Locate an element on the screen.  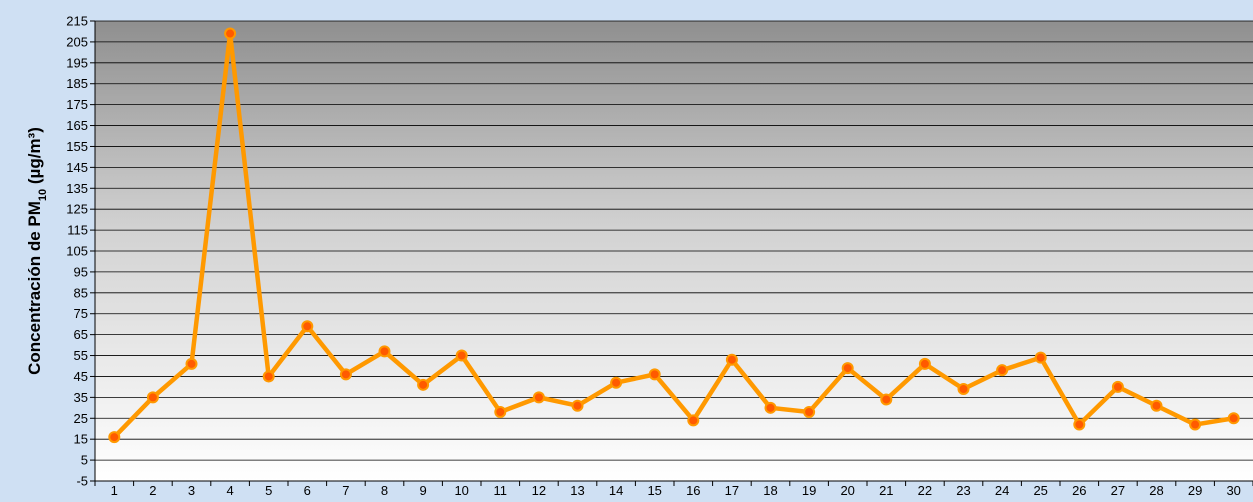
y-tick-label: 115 is located at coordinates (77, 230).